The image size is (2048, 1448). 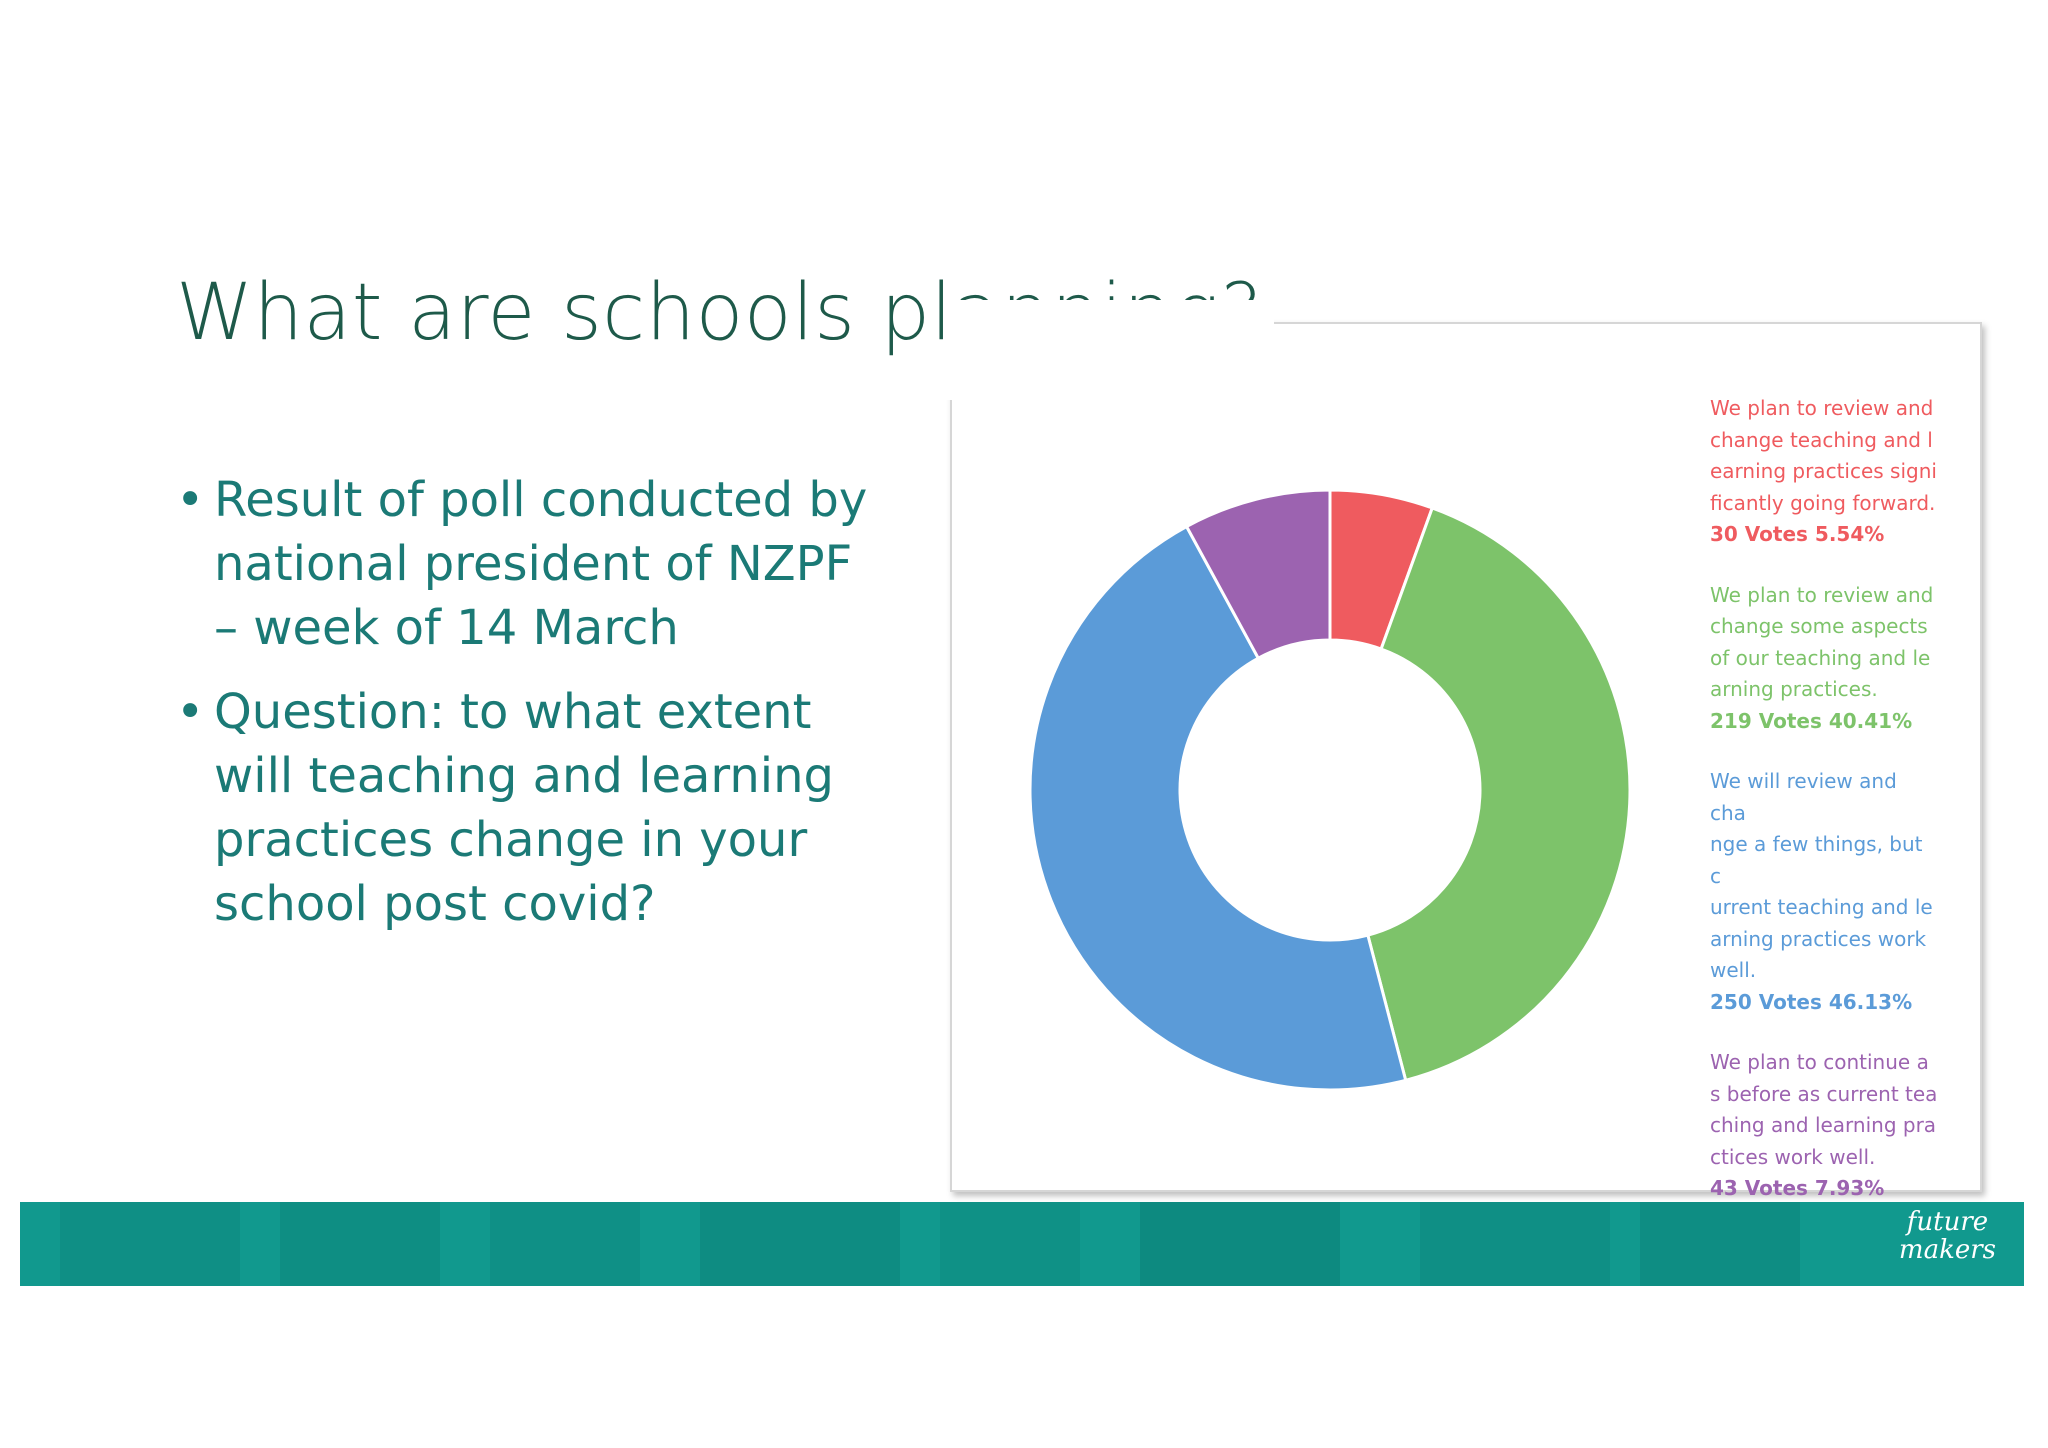 I want to click on legend-label-line: nge a few things, but c, so click(x=1816, y=860).